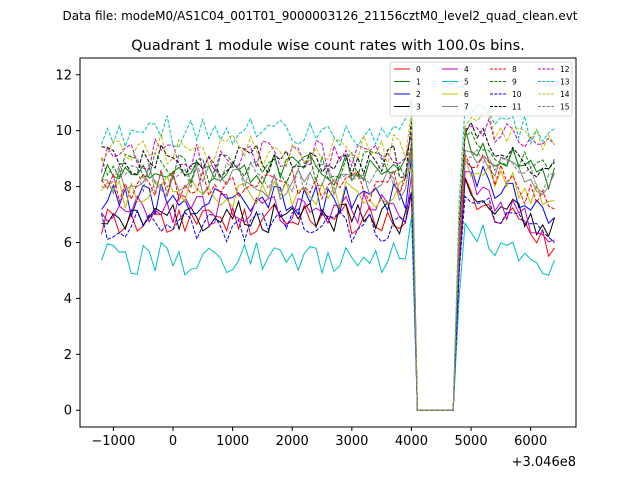 The width and height of the screenshot is (640, 480). What do you see at coordinates (68, 187) in the screenshot?
I see `y-tick-label: 8` at bounding box center [68, 187].